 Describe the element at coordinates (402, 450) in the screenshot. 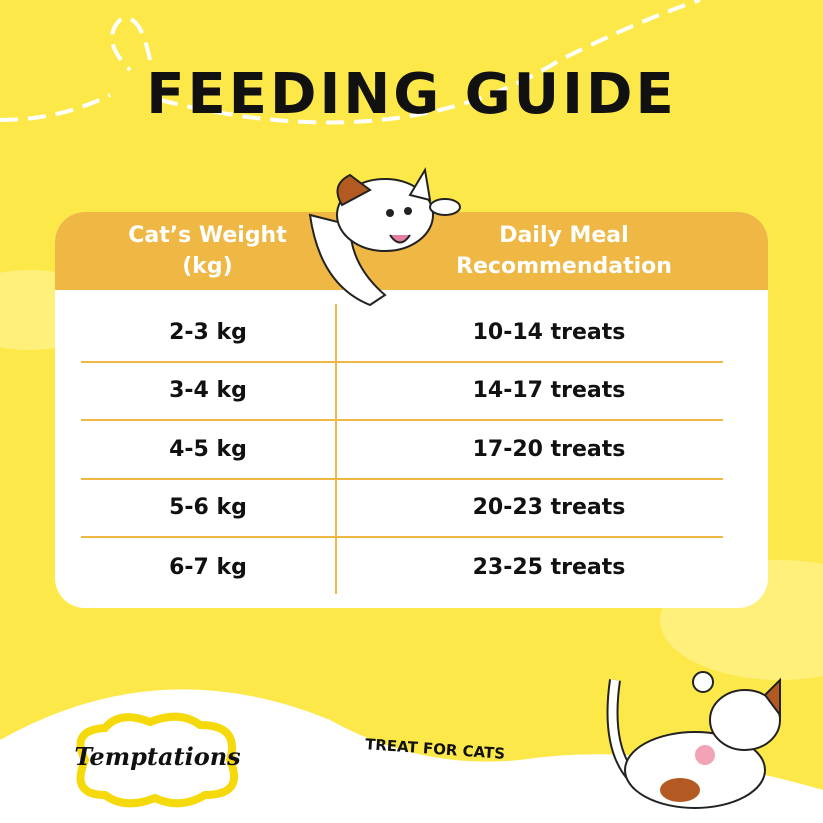

I see `table-row: 4-5 kg 17-20 treats` at that location.